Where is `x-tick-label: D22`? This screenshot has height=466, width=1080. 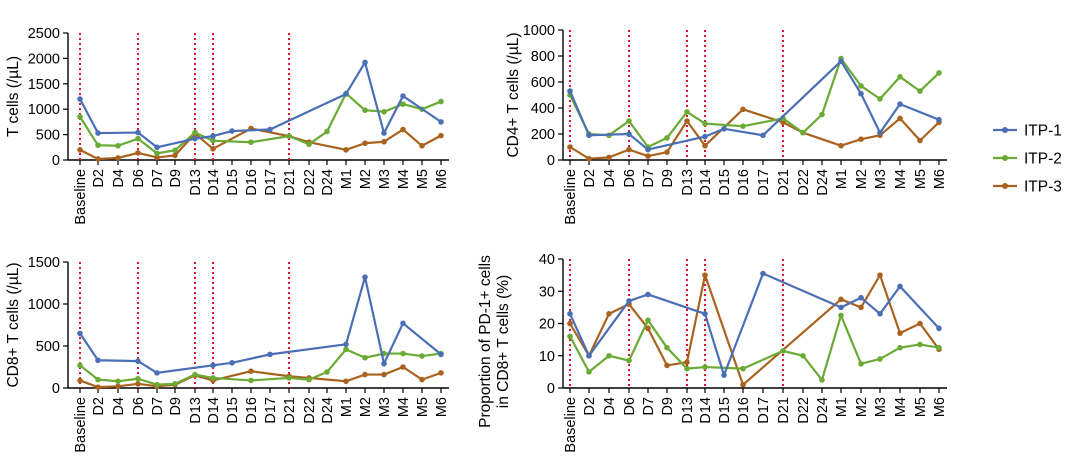
x-tick-label: D22 is located at coordinates (310, 410).